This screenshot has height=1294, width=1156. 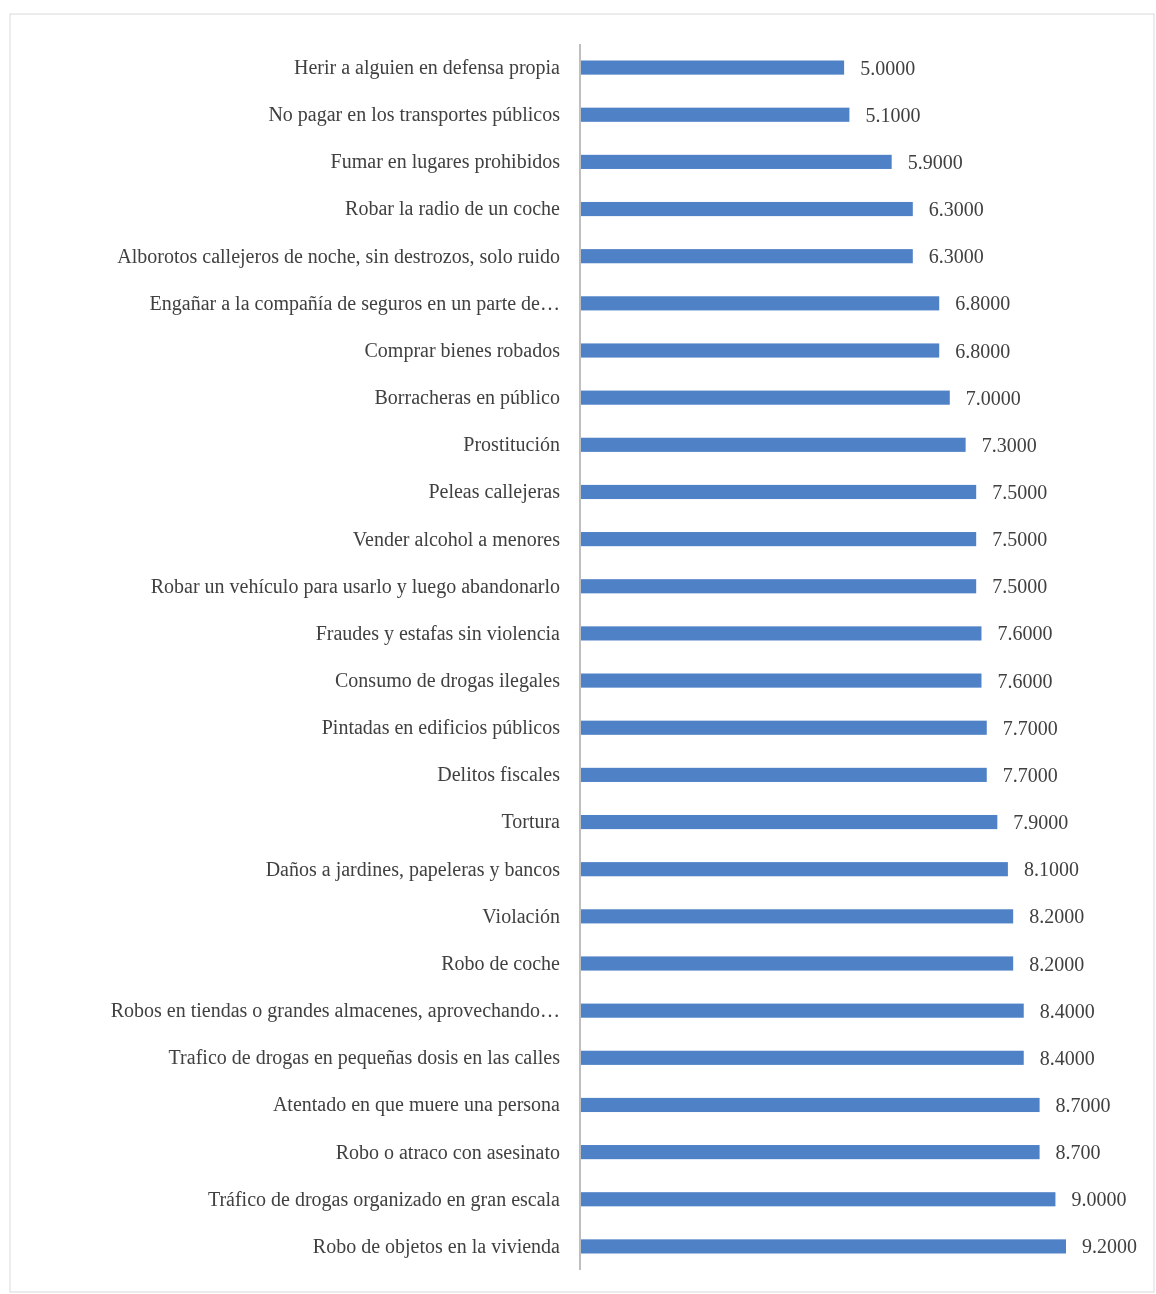 I want to click on y-tick-label: Robo o atraco con asesinato, so click(x=447, y=1151).